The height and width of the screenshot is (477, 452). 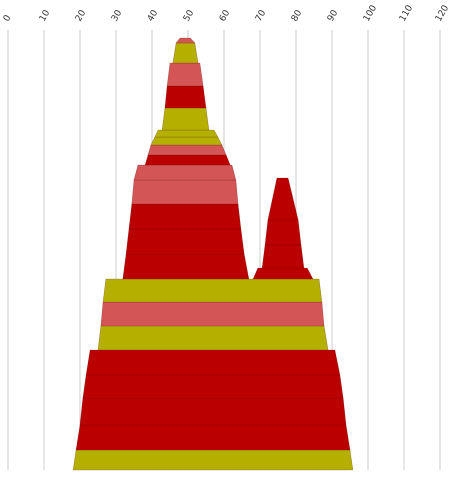 What do you see at coordinates (117, 15) in the screenshot?
I see `x-tick-label: 30` at bounding box center [117, 15].